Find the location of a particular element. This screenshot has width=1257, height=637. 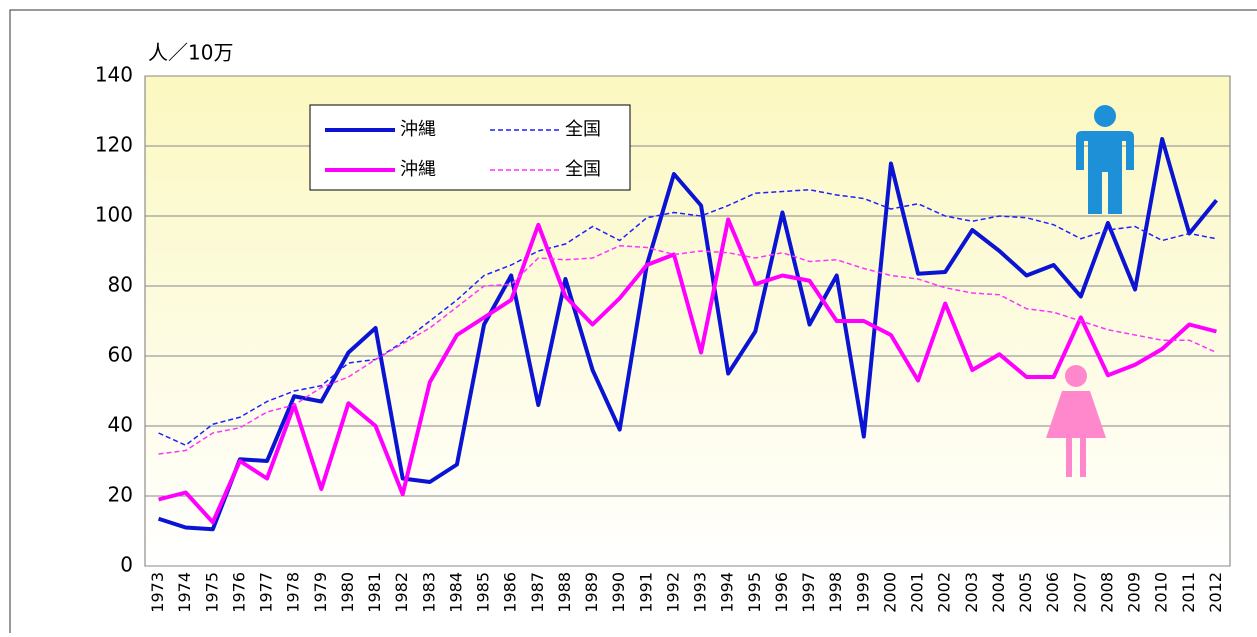

x-tick-label: 1996 is located at coordinates (781, 592).